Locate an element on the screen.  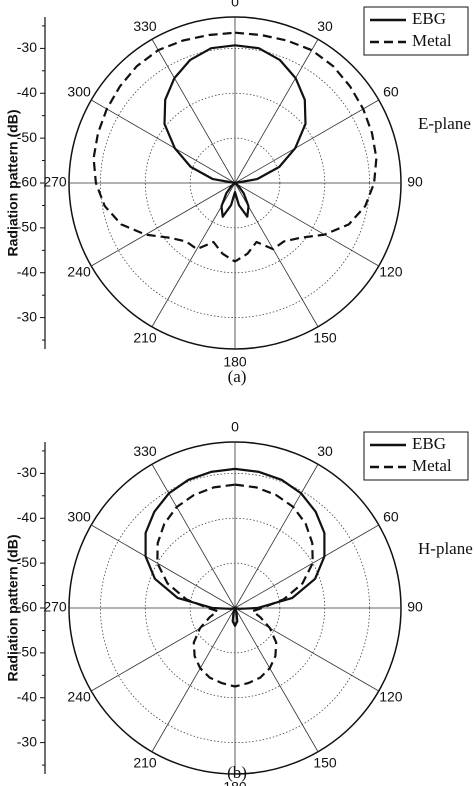
plane-annotation: E-plane is located at coordinates (444, 123).